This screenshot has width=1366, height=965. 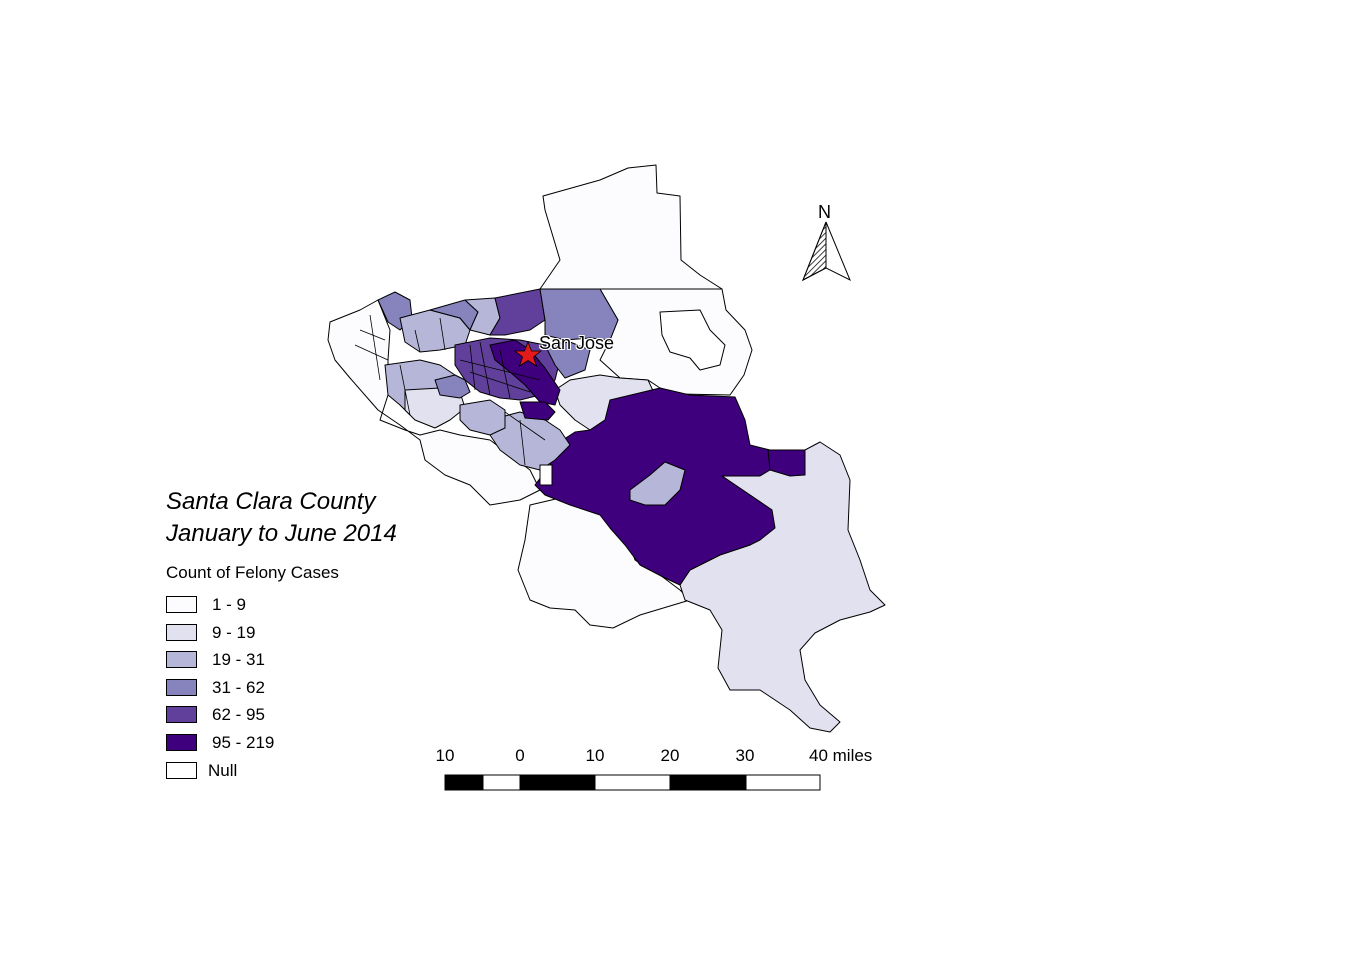 I want to click on scale-tick-label: 30, so click(x=745, y=755).